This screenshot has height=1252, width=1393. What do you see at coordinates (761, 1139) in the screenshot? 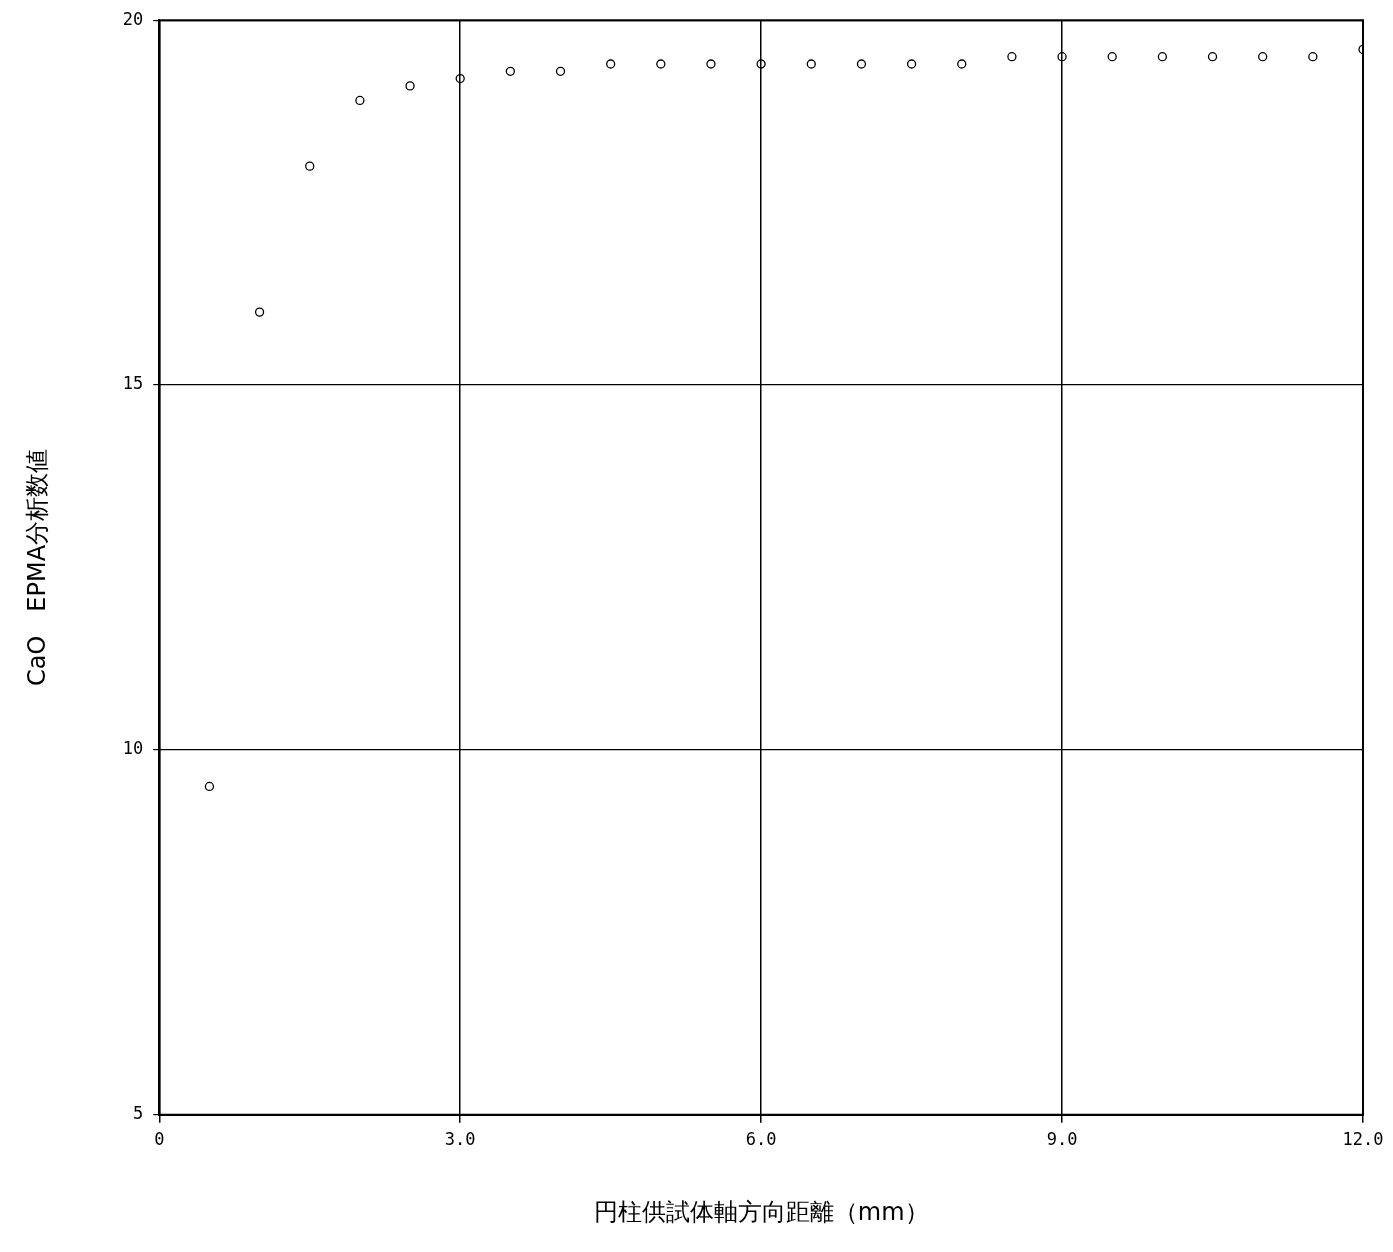
I see `x-tick-label: 6.0` at bounding box center [761, 1139].